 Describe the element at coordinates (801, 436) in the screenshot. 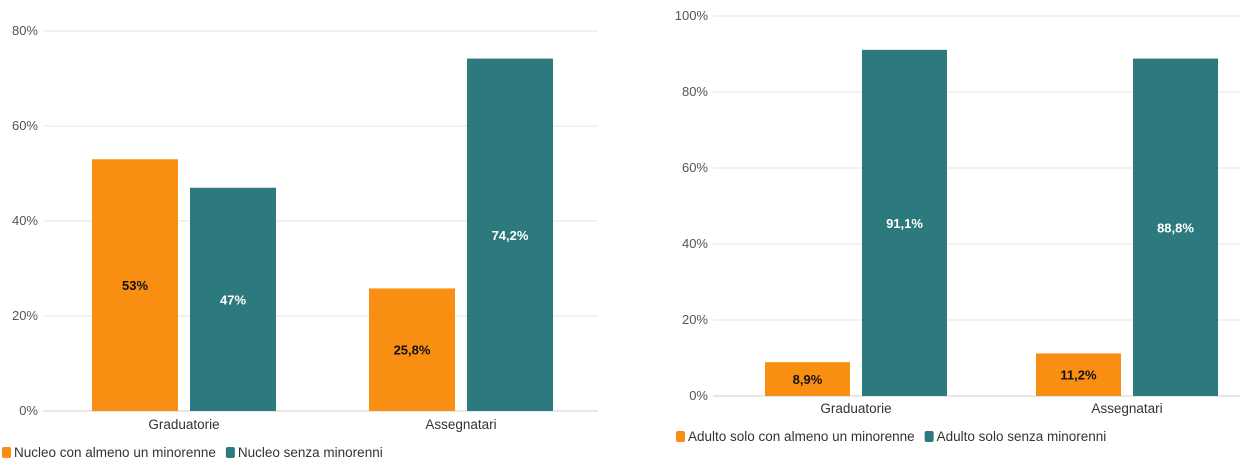

I see `legend-label: Adulto solo con almeno un minorenne` at that location.